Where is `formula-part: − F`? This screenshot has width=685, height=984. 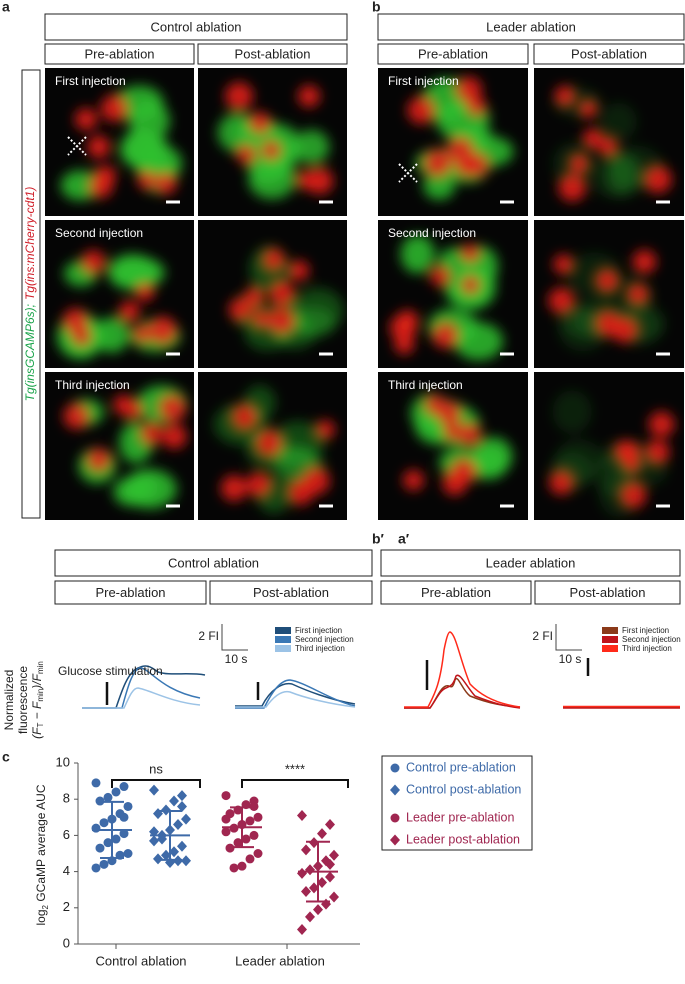
formula-part: − F is located at coordinates (37, 712).